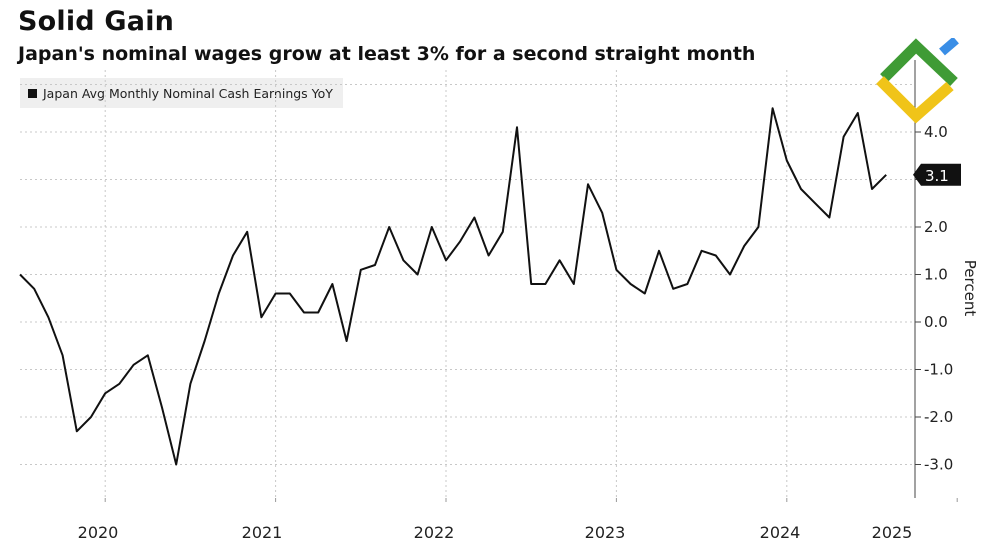  What do you see at coordinates (936, 227) in the screenshot?
I see `y-tick-label: 2.0` at bounding box center [936, 227].